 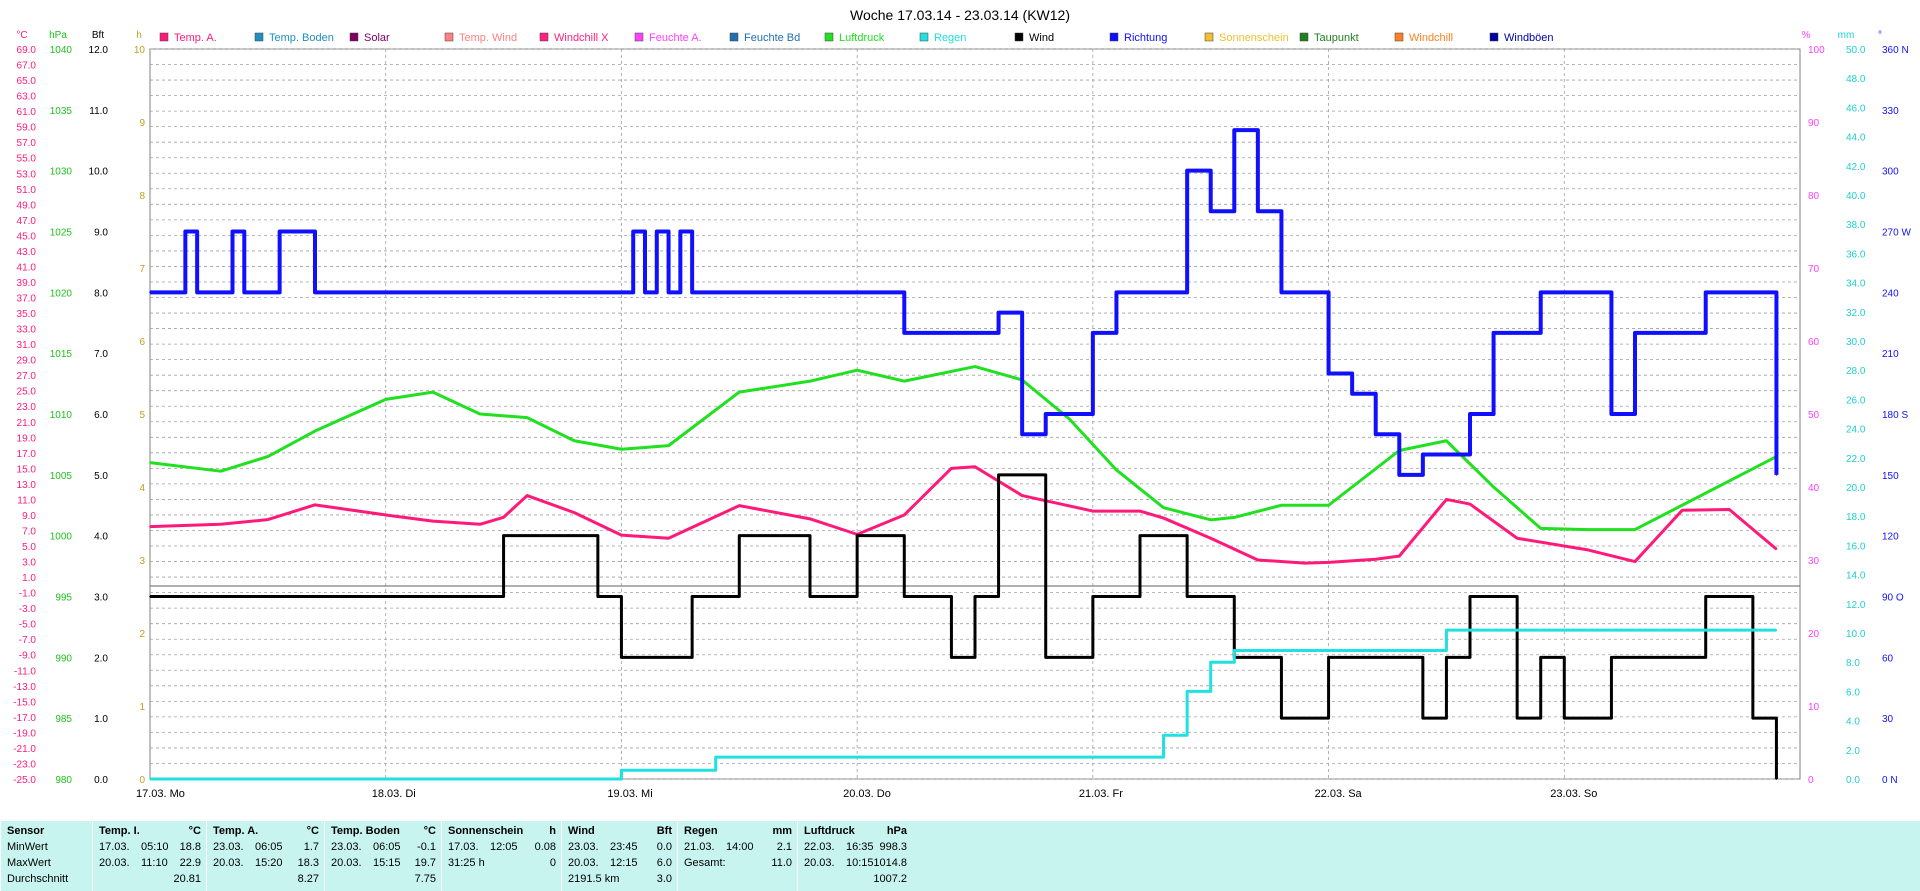 What do you see at coordinates (1814, 196) in the screenshot?
I see `axis-tick-label: 80` at bounding box center [1814, 196].